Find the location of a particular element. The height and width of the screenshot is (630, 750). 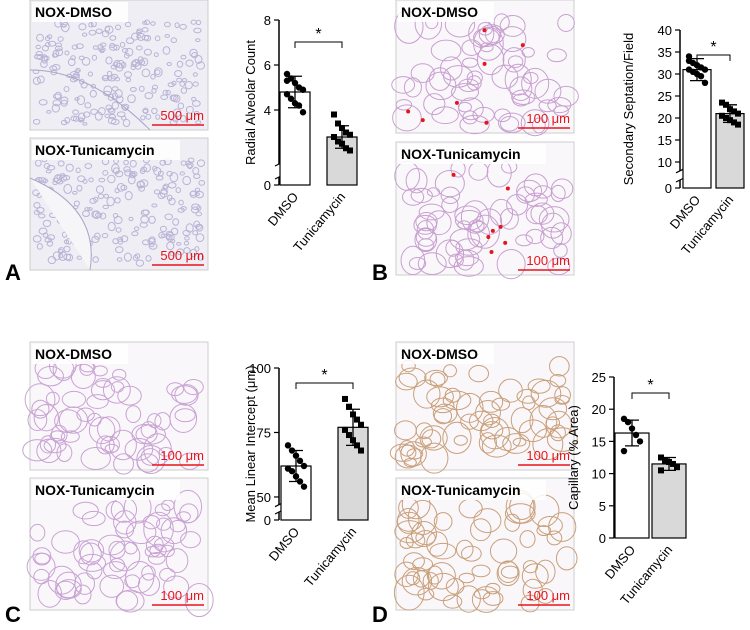

y-tick-label: 10 is located at coordinates (665, 162).